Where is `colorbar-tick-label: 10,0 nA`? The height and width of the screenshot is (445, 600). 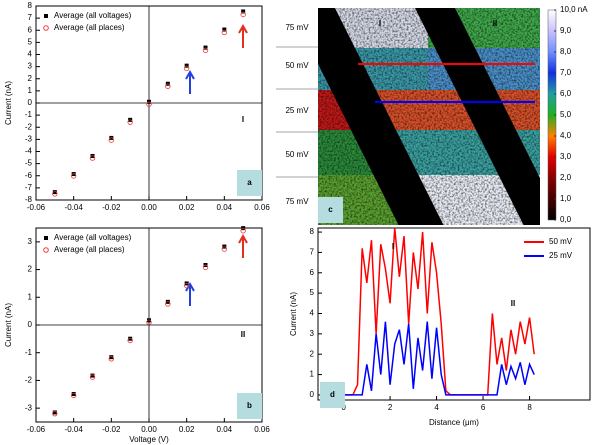 colorbar-tick-label: 10,0 nA is located at coordinates (574, 9).